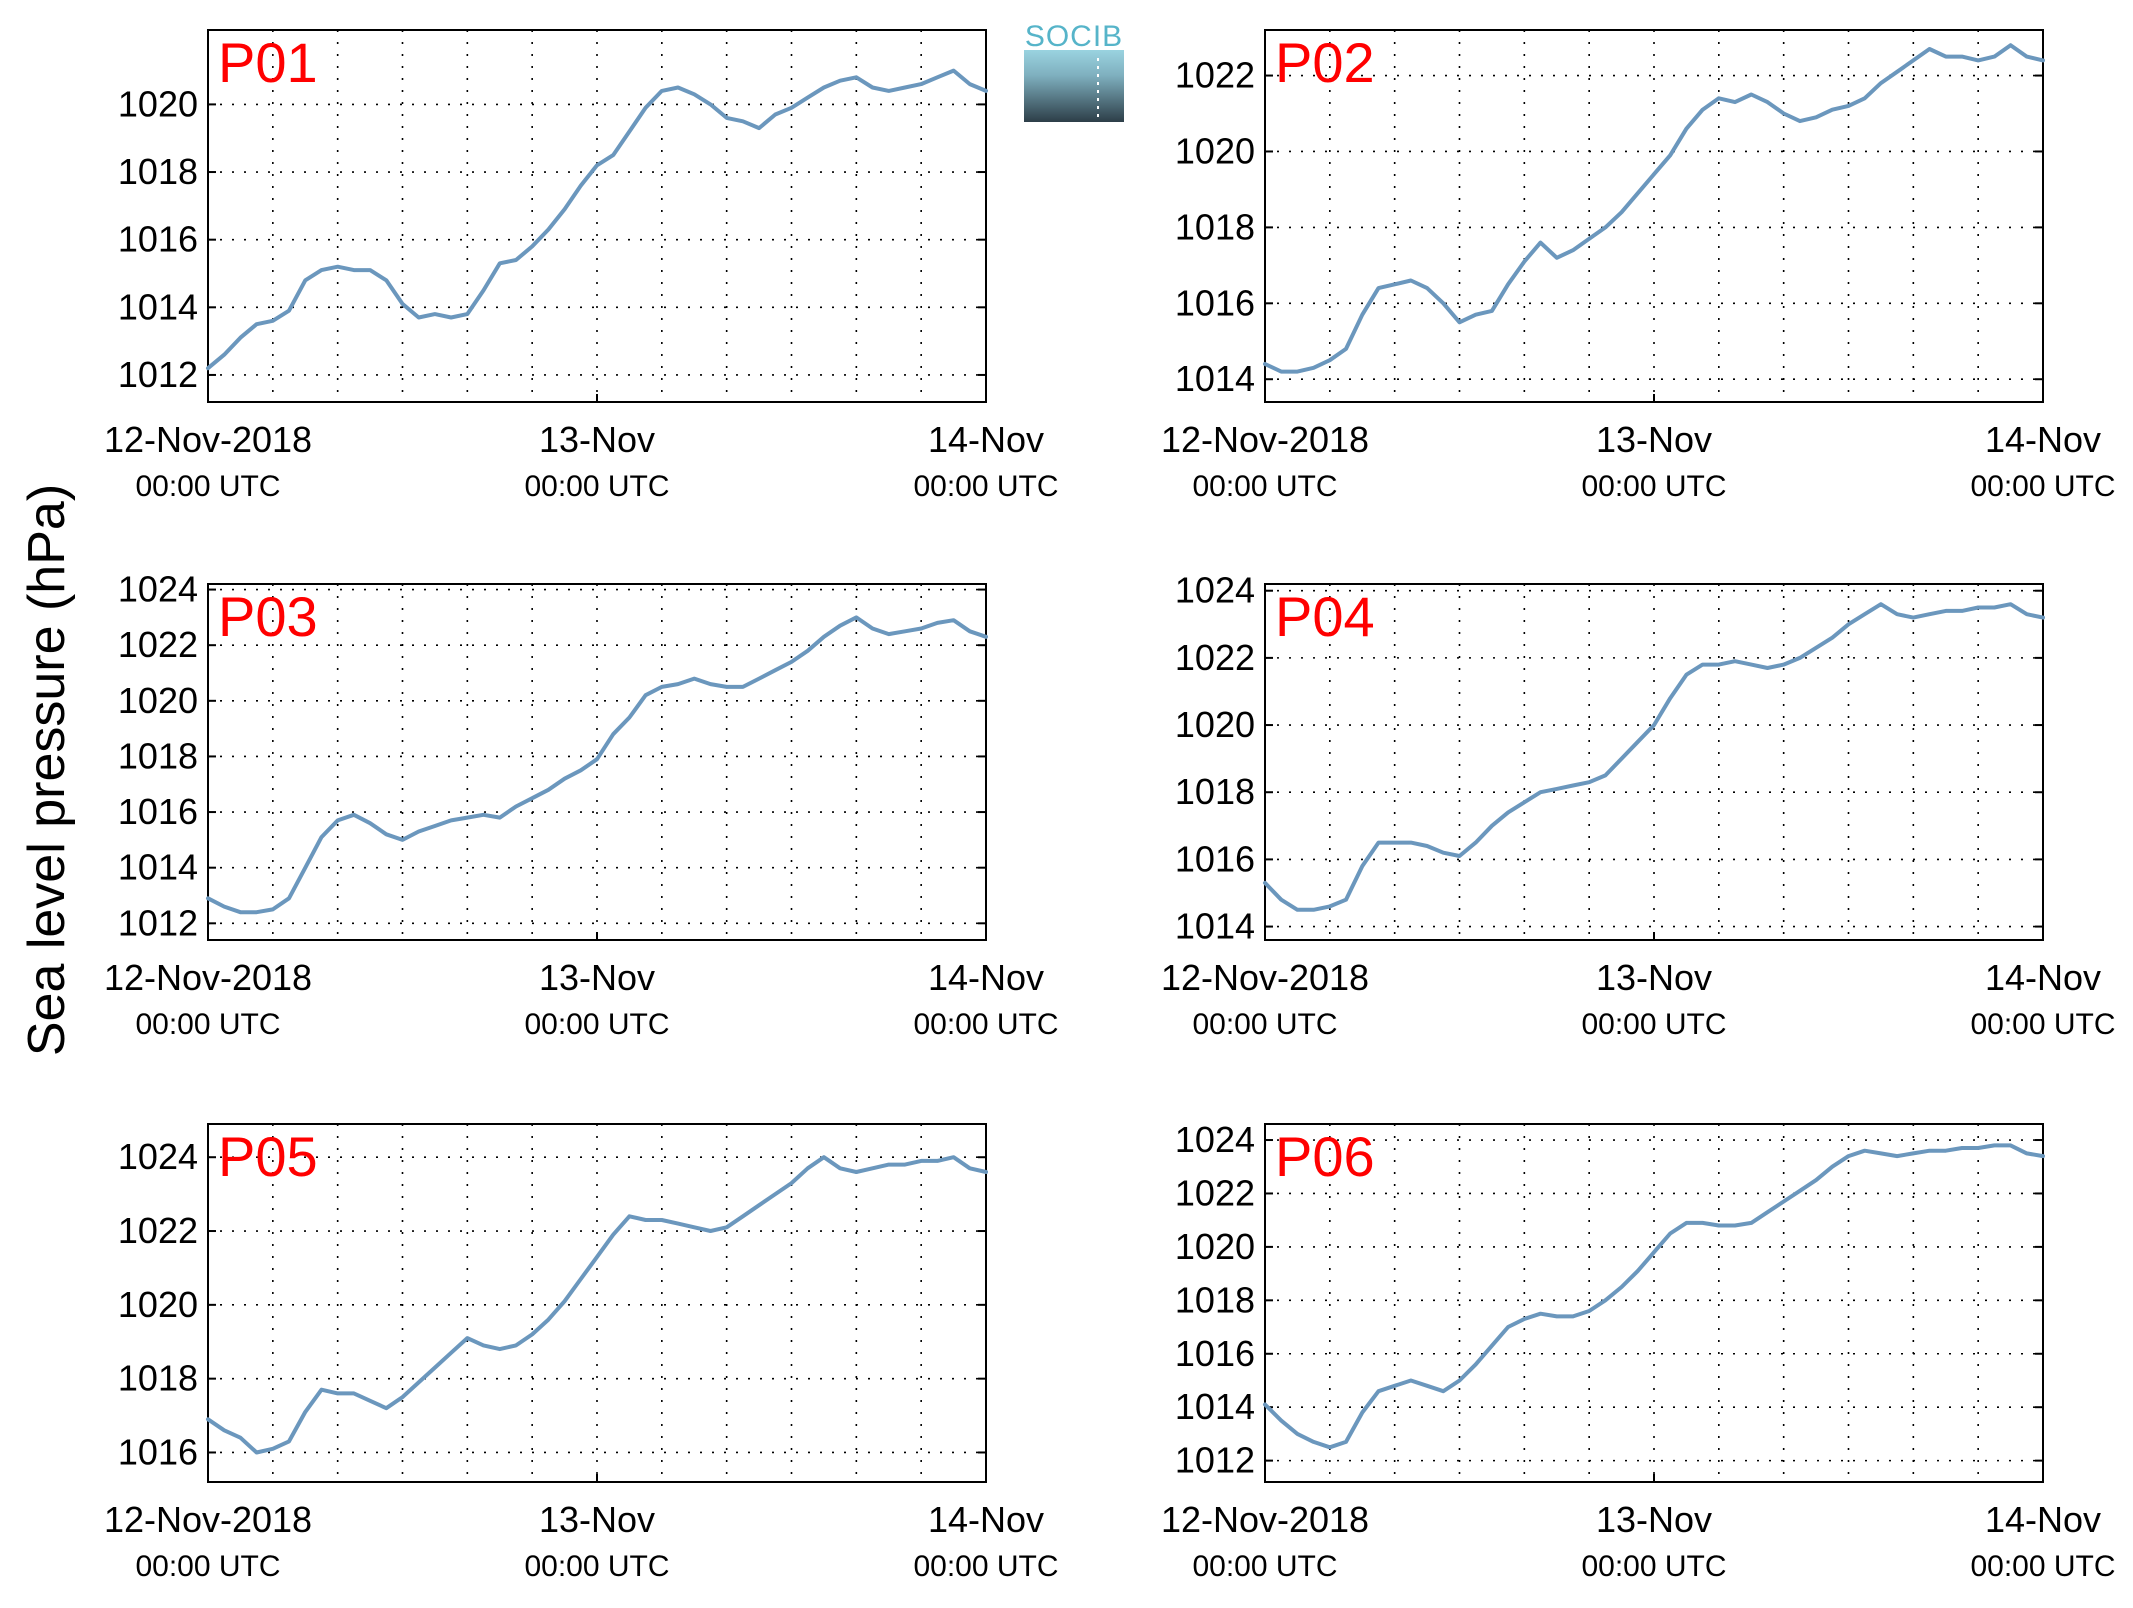 The width and height of the screenshot is (2133, 1608). Describe the element at coordinates (1074, 36) in the screenshot. I see `logo-text: SOCIB` at that location.